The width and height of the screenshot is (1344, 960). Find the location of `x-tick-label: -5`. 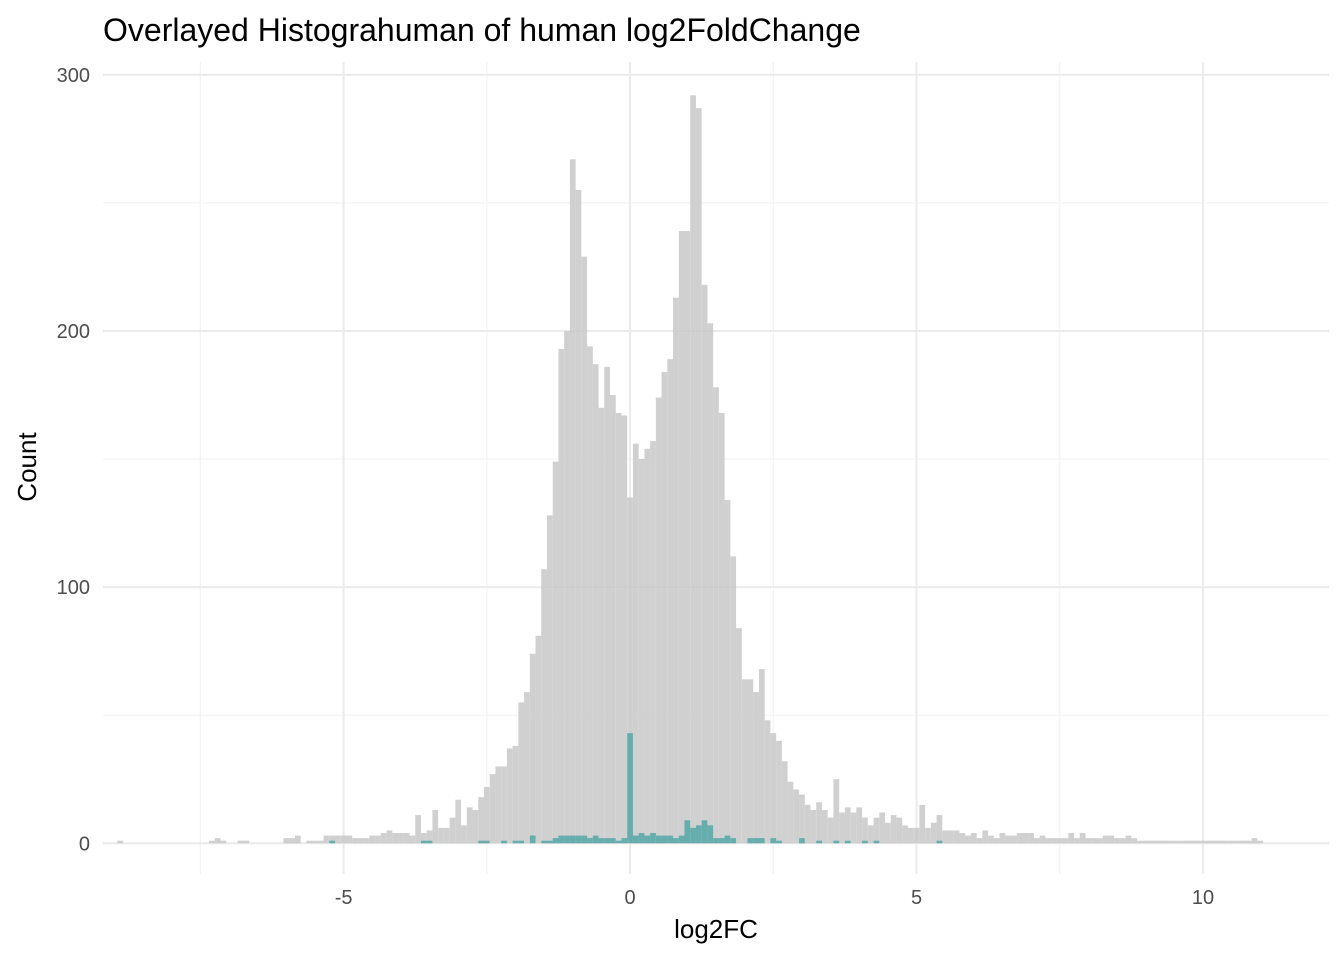

x-tick-label: -5 is located at coordinates (344, 898).